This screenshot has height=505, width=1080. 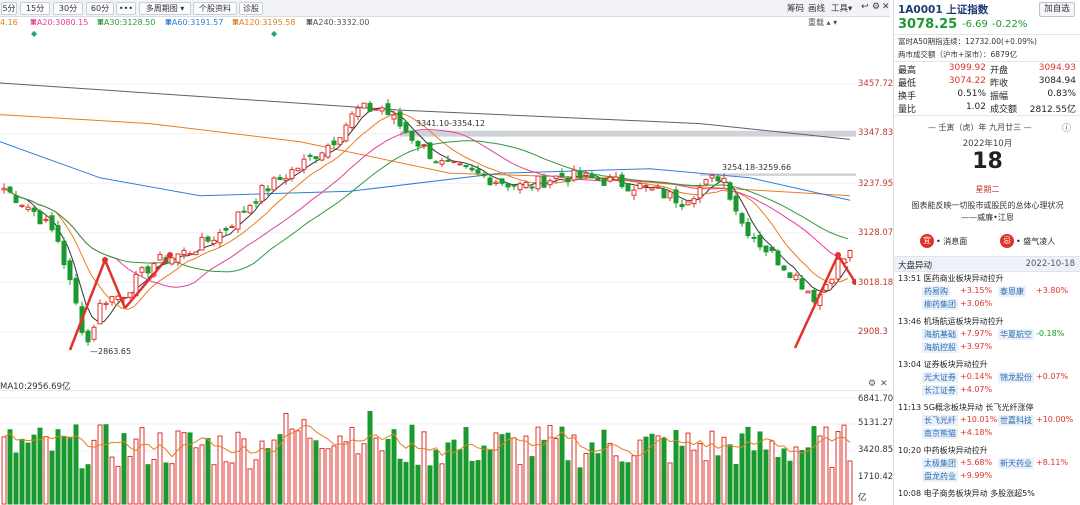 I want to click on event-time: 10:20, so click(x=910, y=450).